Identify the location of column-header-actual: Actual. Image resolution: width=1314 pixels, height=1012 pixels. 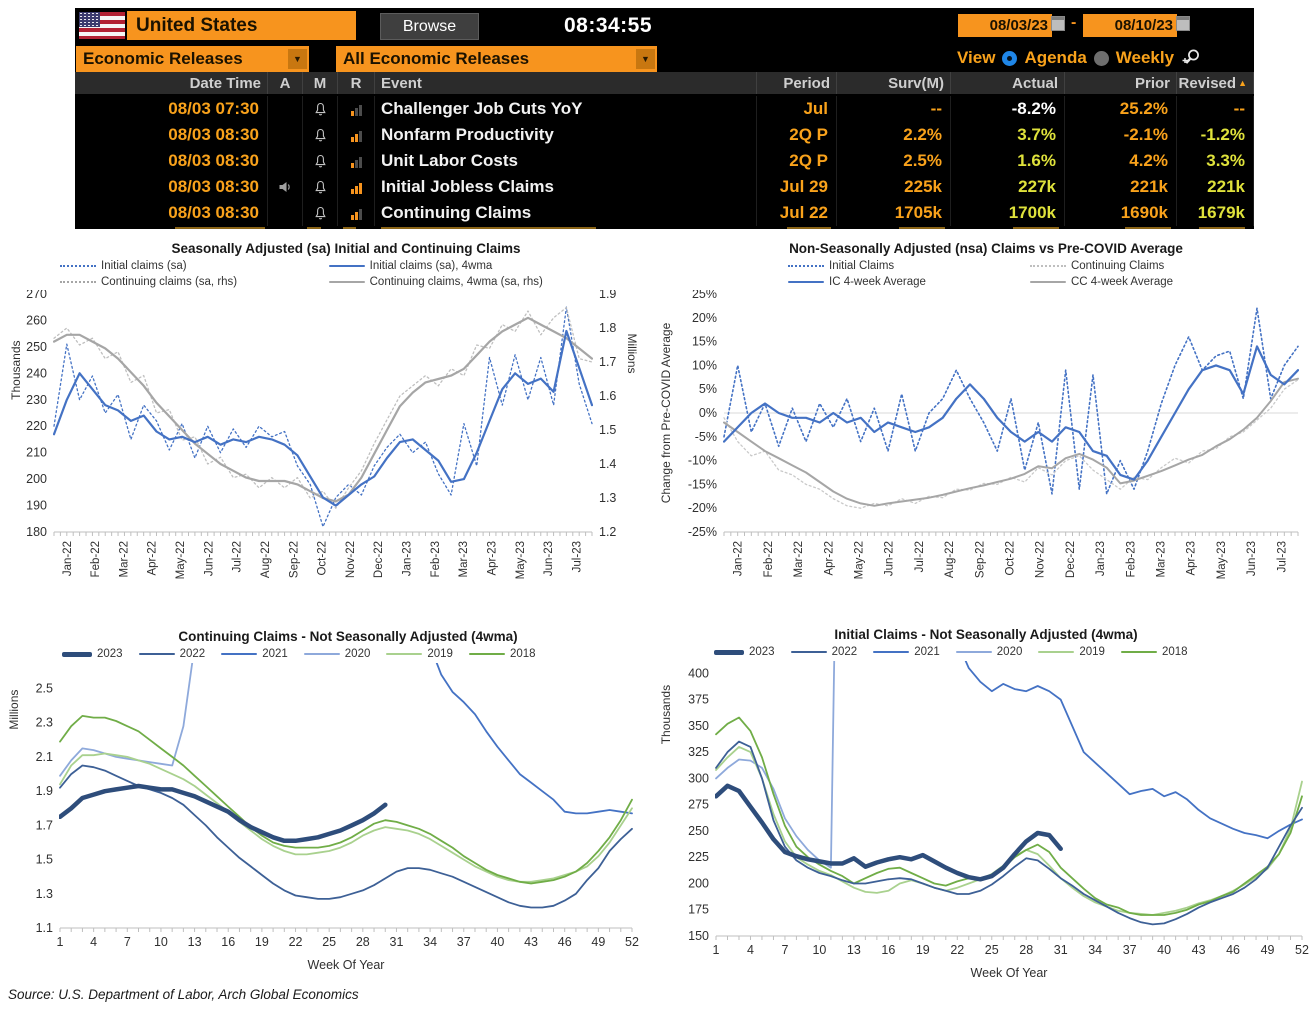
(1008, 83).